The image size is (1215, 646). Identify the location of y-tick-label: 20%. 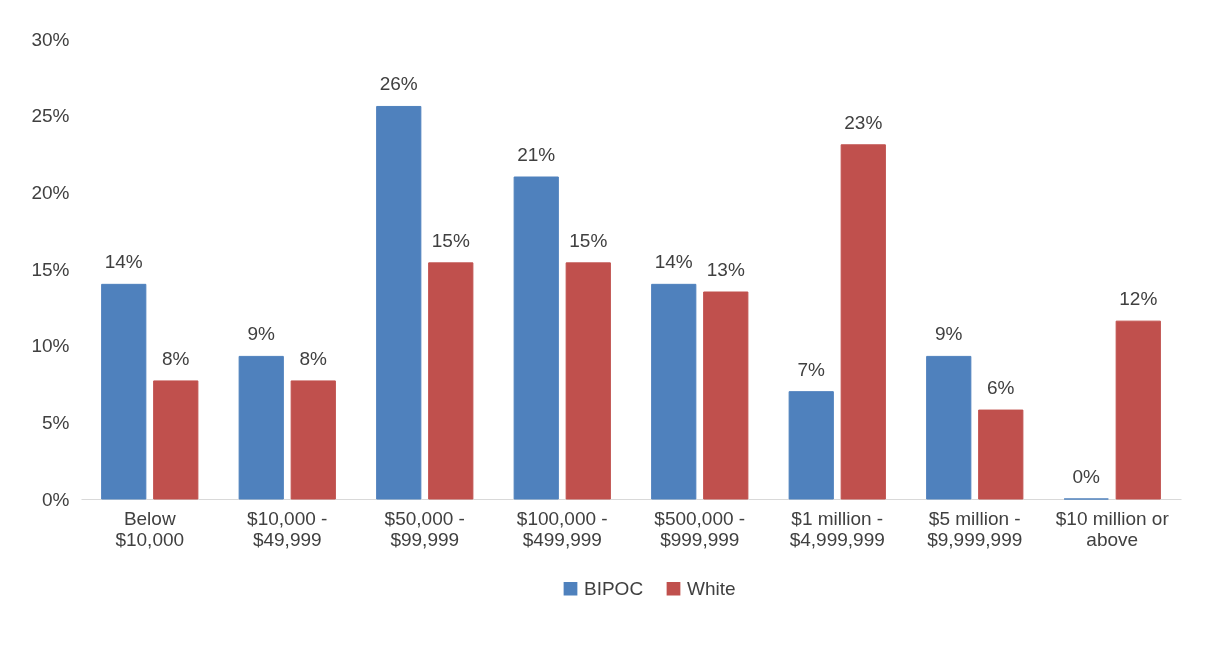
(50, 192).